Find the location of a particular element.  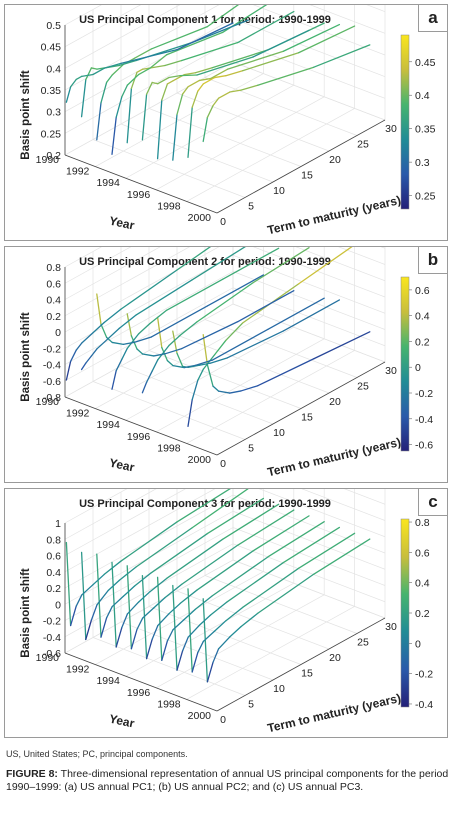

series-1995 is located at coordinates (225, 320).